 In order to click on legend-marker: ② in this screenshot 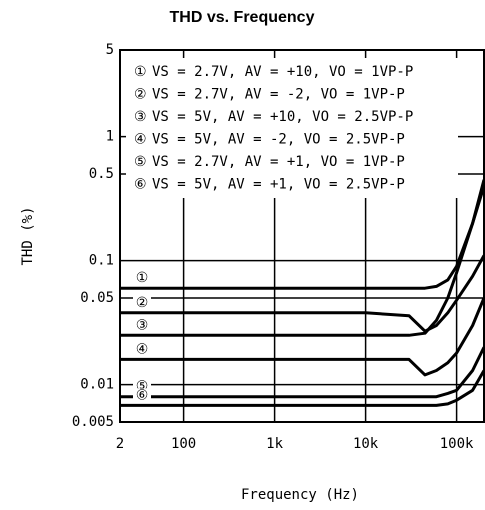, I will do `click(140, 95)`.